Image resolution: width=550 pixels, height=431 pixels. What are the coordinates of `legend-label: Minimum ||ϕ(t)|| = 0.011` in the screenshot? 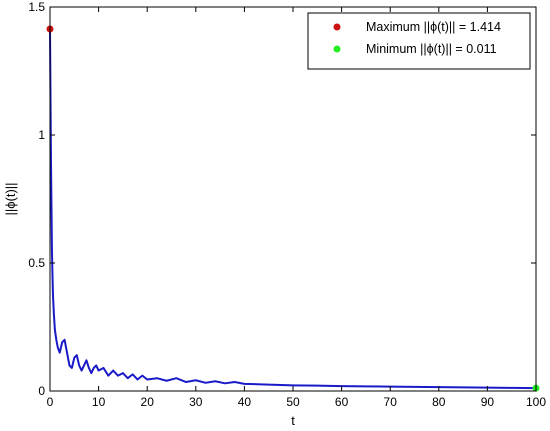 It's located at (431, 49).